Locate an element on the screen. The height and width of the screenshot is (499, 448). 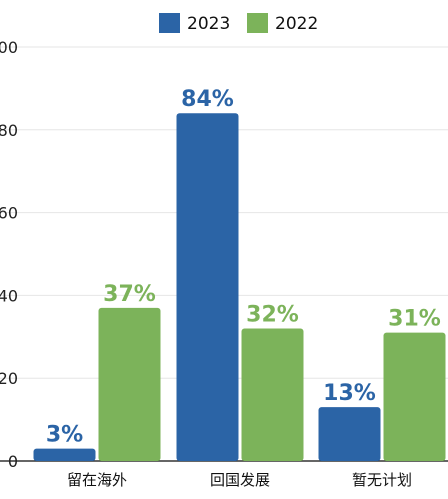
legend-label-2023: 2023 is located at coordinates (208, 24).